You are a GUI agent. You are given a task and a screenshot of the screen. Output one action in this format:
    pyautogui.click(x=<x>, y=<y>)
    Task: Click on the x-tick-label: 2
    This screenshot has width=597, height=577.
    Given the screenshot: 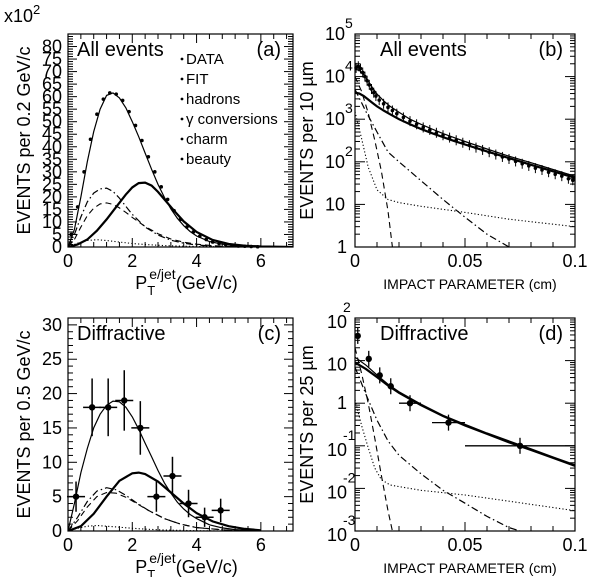 What is the action you would take?
    pyautogui.click(x=132, y=545)
    